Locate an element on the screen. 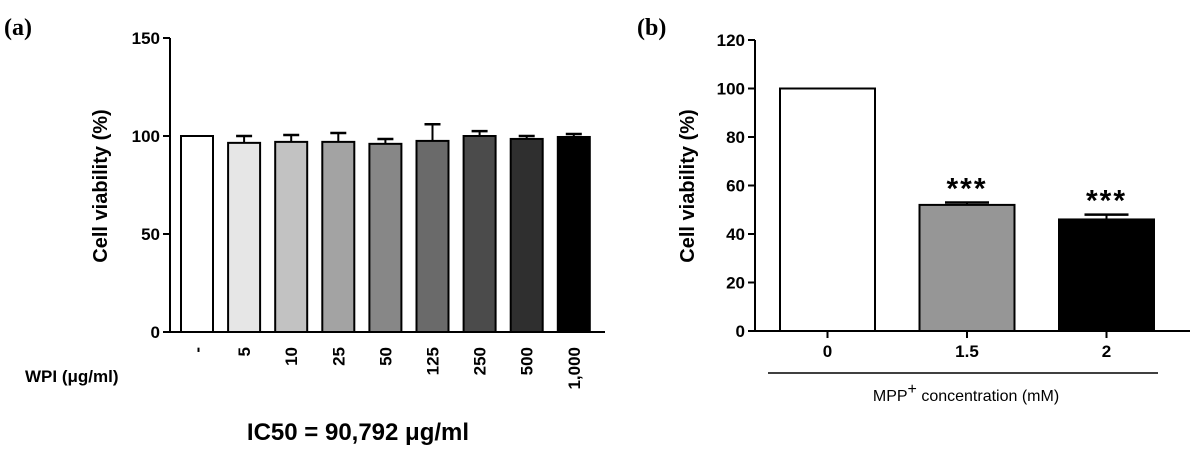 This screenshot has height=452, width=1202. panel-b-y-tick-label: 60 is located at coordinates (735, 186).